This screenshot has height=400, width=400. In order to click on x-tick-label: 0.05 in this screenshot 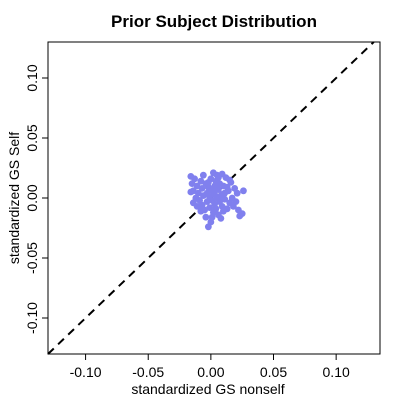, I will do `click(273, 372)`.